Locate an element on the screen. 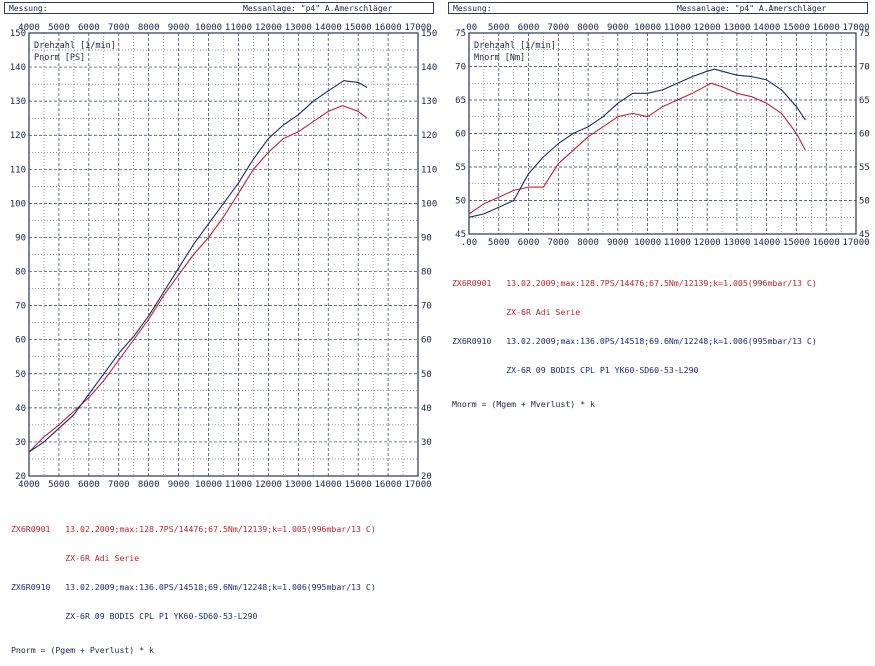 This screenshot has width=875, height=666. x-tick-label-top: 13000 is located at coordinates (736, 28).